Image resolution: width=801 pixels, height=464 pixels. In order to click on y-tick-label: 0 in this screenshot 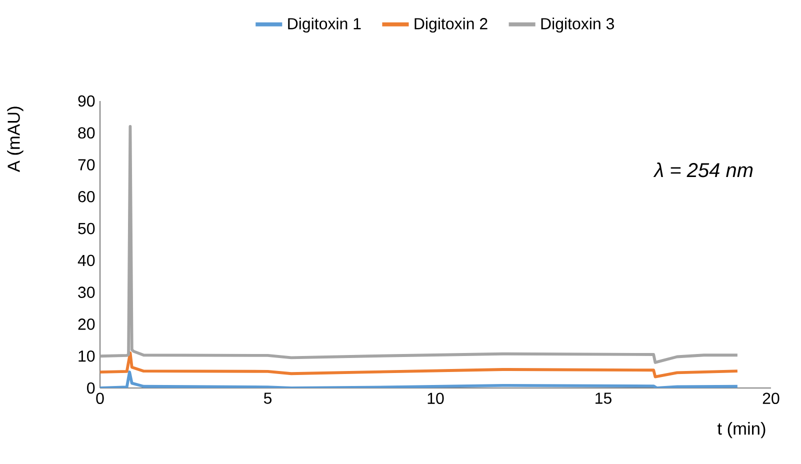, I will do `click(91, 388)`.